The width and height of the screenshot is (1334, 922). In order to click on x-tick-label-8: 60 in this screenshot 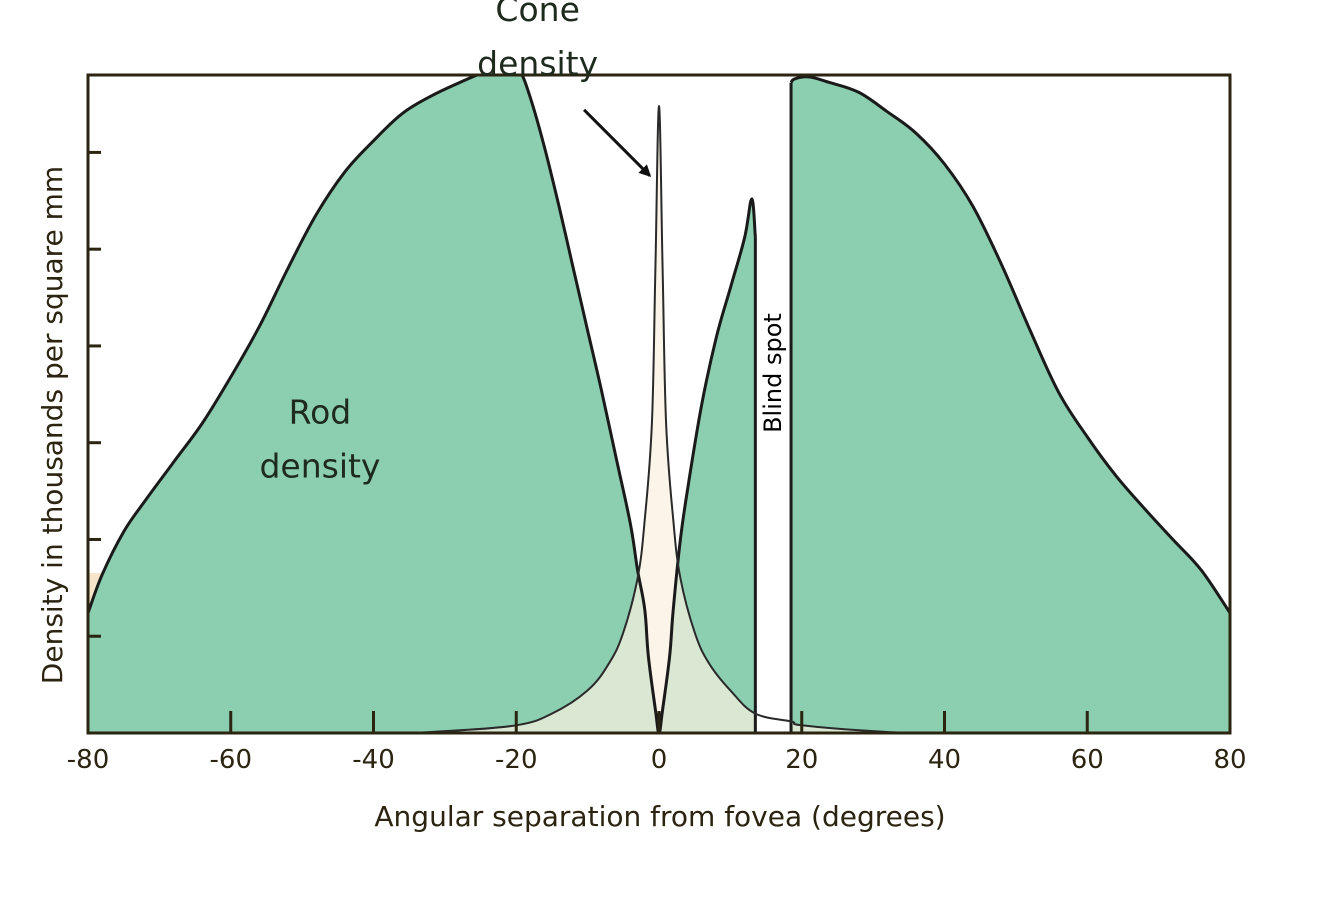, I will do `click(1087, 760)`.